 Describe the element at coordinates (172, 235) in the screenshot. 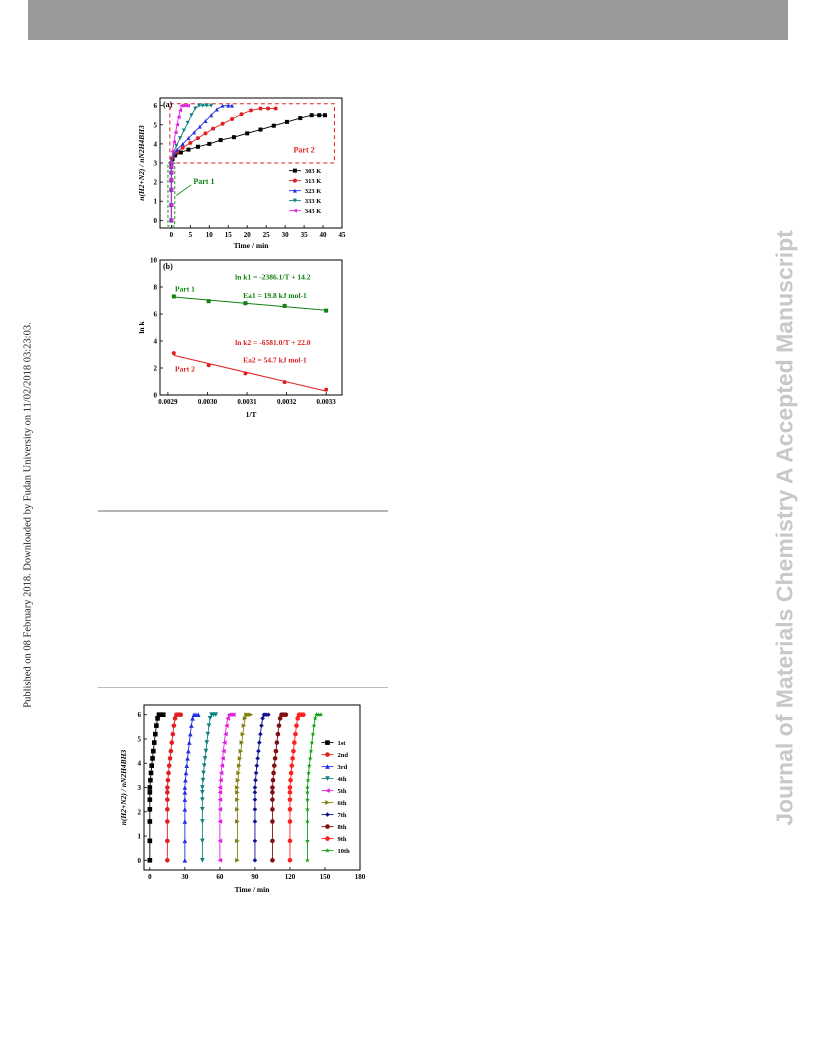

I see `panel-a-x-tick-label: 0` at that location.